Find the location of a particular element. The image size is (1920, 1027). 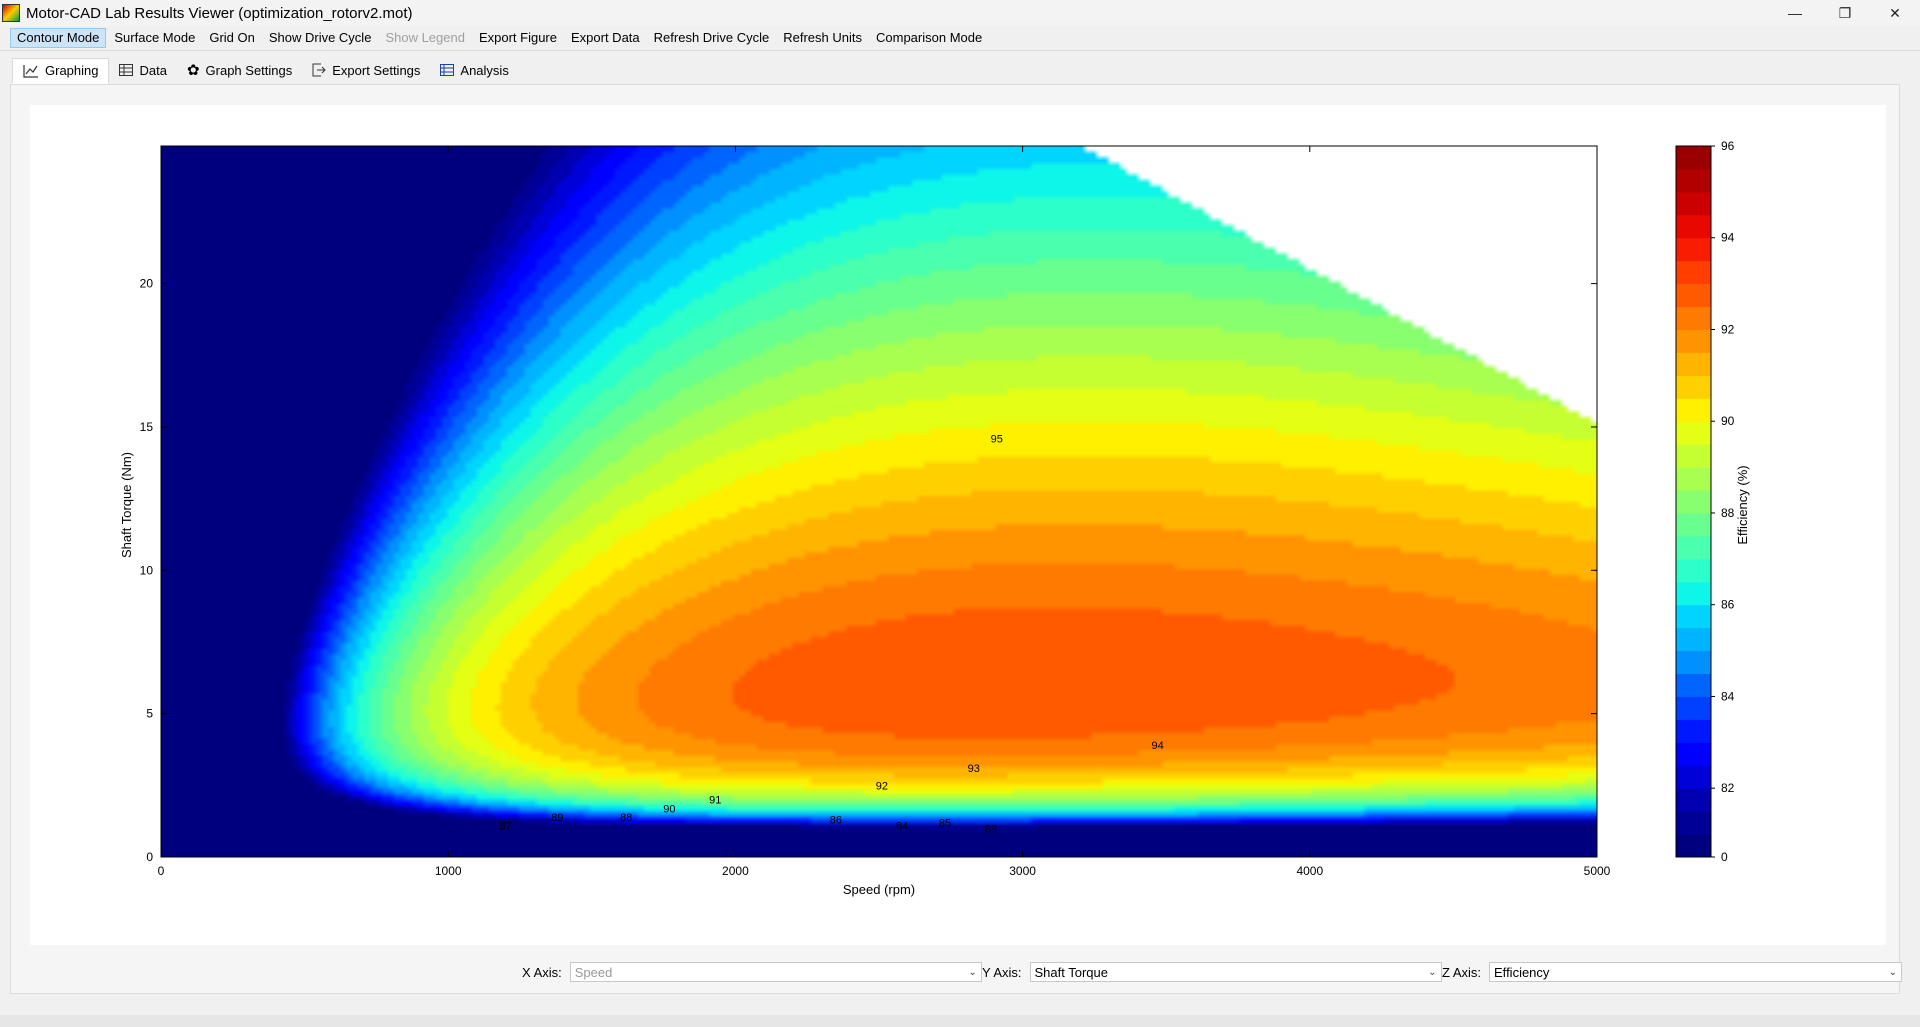

z-axis-control: Z Axis: Efficiency ⌄ is located at coordinates (1672, 972).